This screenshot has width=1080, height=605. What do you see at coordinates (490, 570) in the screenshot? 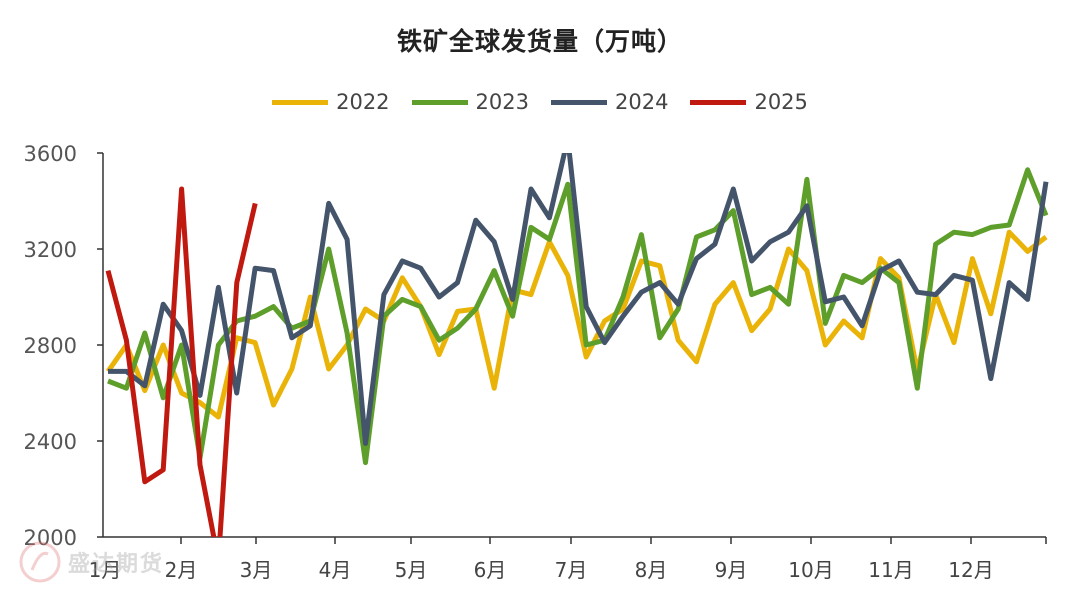
I see `x-tick-label: 6月` at bounding box center [490, 570].